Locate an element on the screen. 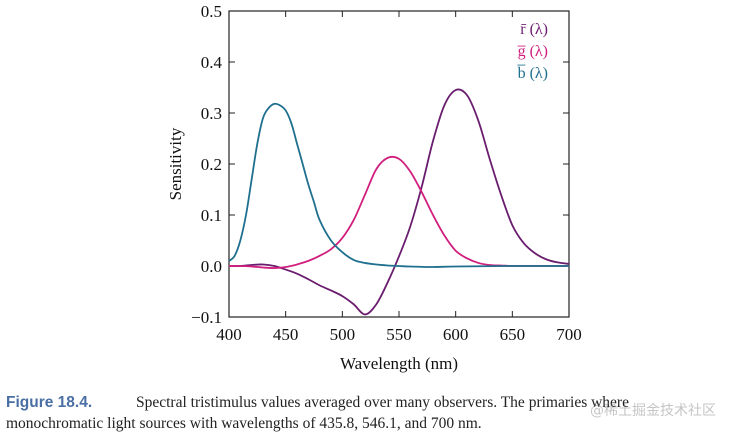 The height and width of the screenshot is (436, 748). x-tick-label: 450 is located at coordinates (286, 334).